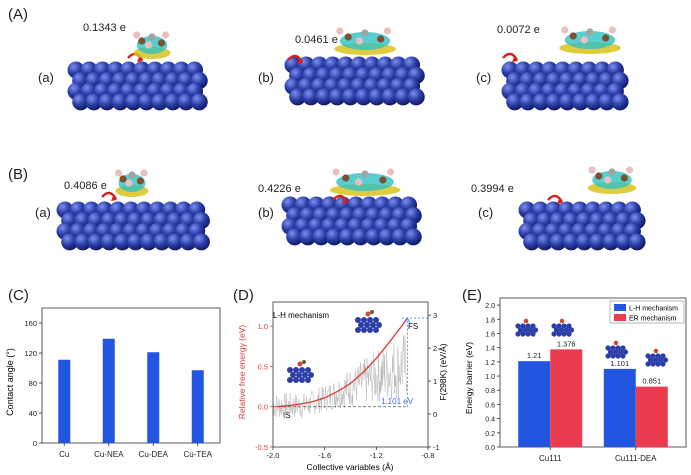 The width and height of the screenshot is (691, 475). What do you see at coordinates (435, 348) in the screenshot?
I see `d-ytick-right-label: 2` at bounding box center [435, 348].